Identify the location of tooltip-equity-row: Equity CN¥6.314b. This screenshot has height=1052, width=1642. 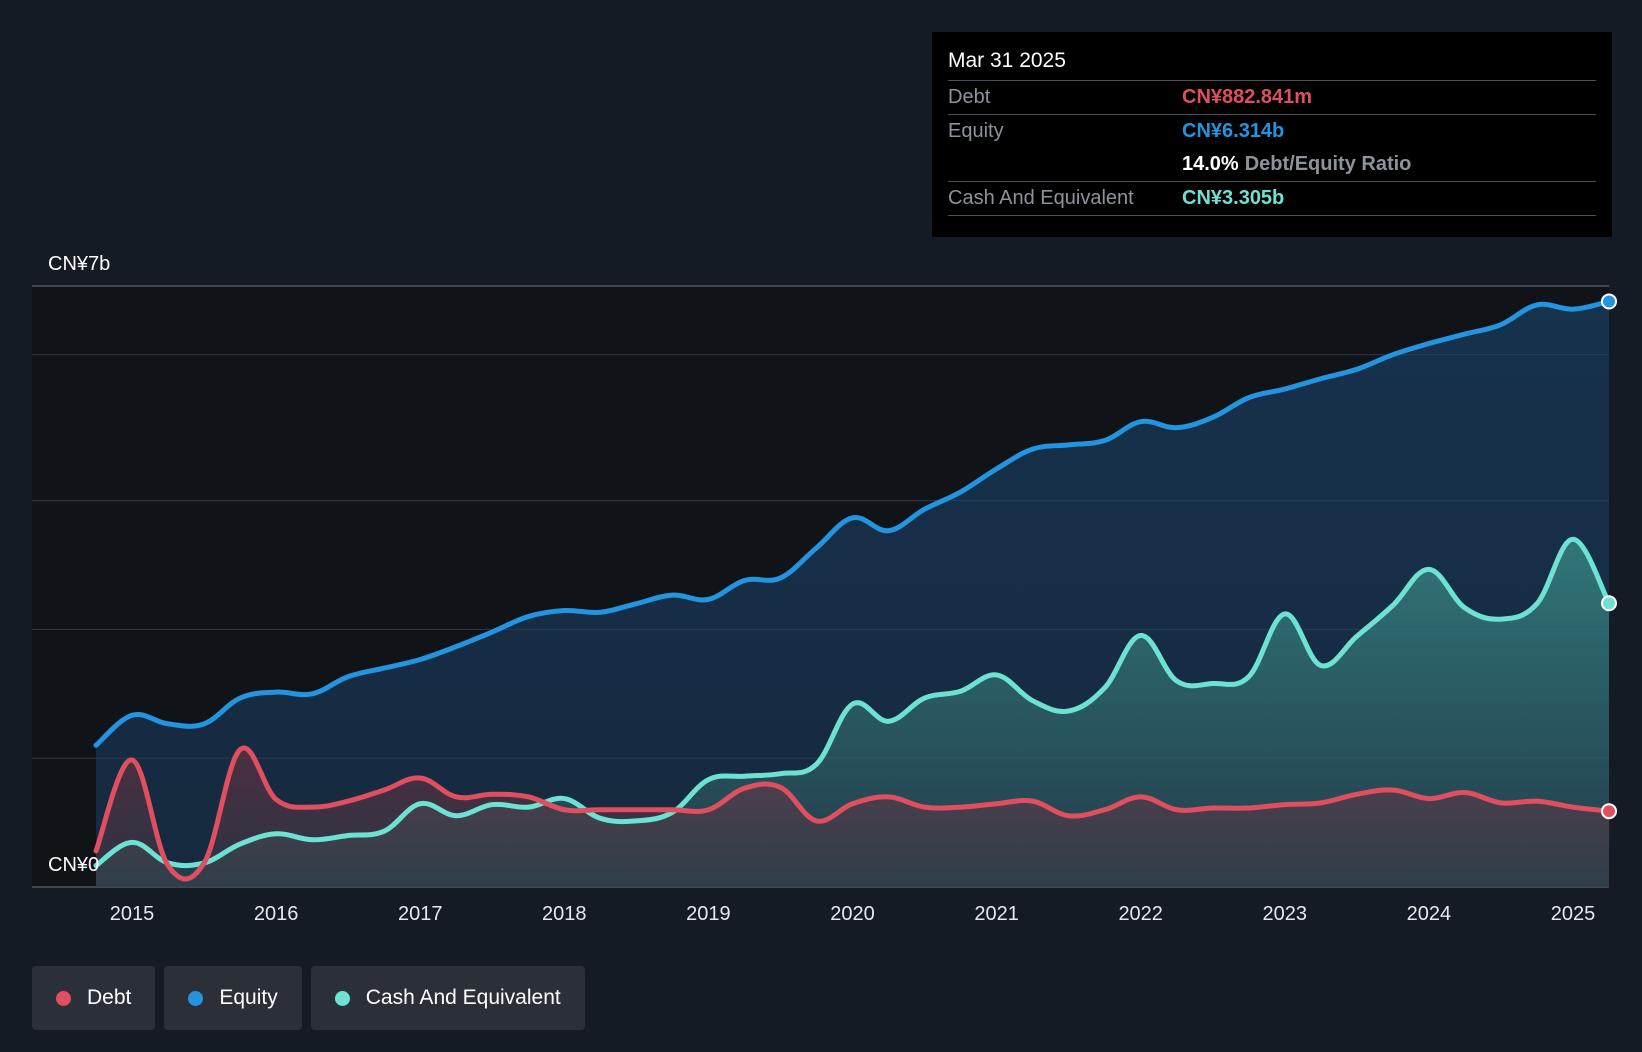
(1272, 131).